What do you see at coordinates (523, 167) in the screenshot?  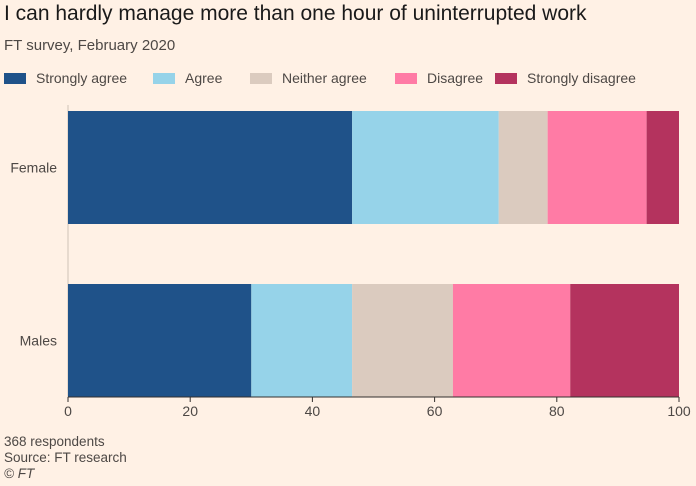 I see `bar-female-neither-agree` at bounding box center [523, 167].